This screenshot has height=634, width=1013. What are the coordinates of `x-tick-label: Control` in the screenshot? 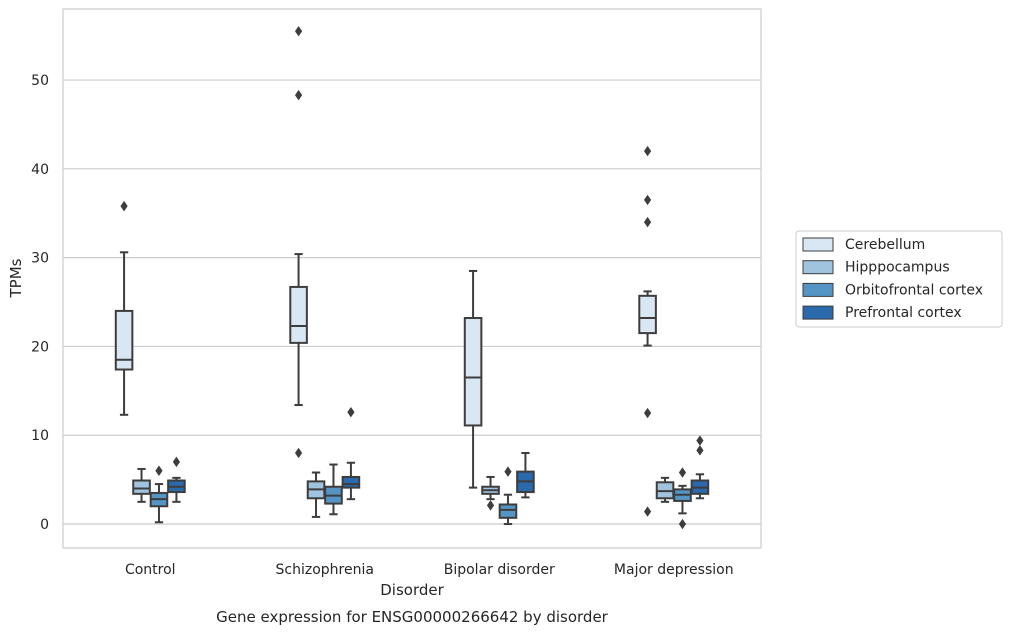 It's located at (150, 570).